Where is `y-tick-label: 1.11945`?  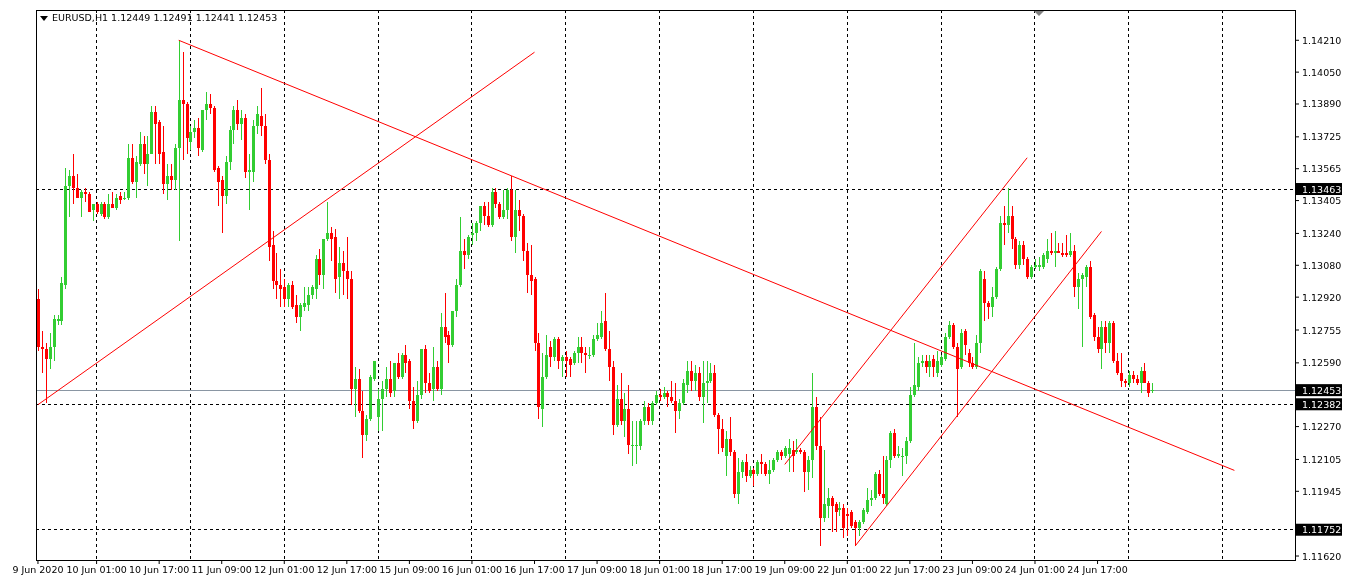 y-tick-label: 1.11945 is located at coordinates (1322, 491).